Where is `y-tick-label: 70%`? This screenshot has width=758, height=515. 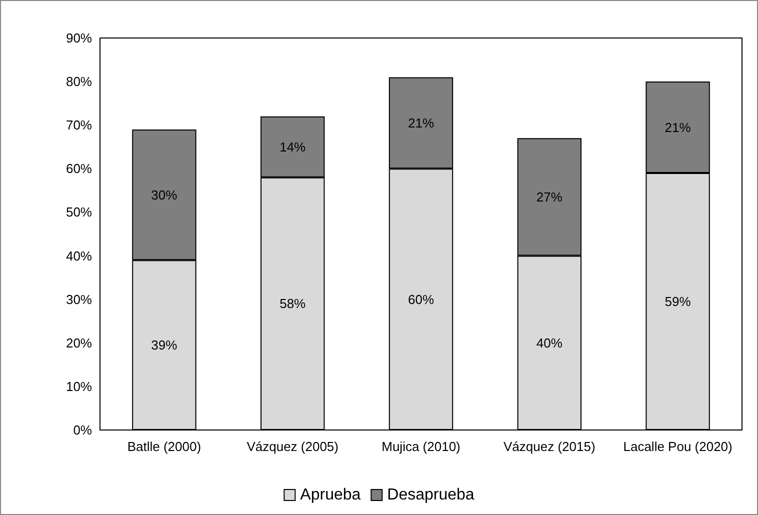
y-tick-label: 70% is located at coordinates (79, 125).